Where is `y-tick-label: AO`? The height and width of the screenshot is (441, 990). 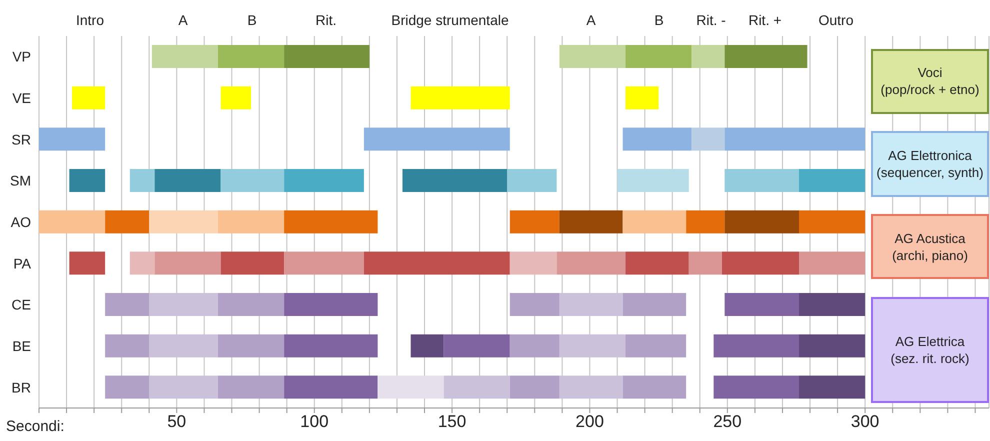 y-tick-label: AO is located at coordinates (21, 222).